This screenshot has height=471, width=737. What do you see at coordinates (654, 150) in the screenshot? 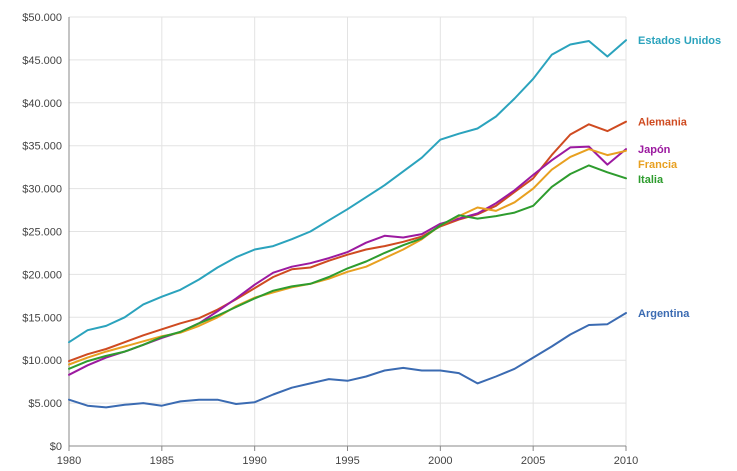
I see `series-label-japon: Japón` at bounding box center [654, 150].